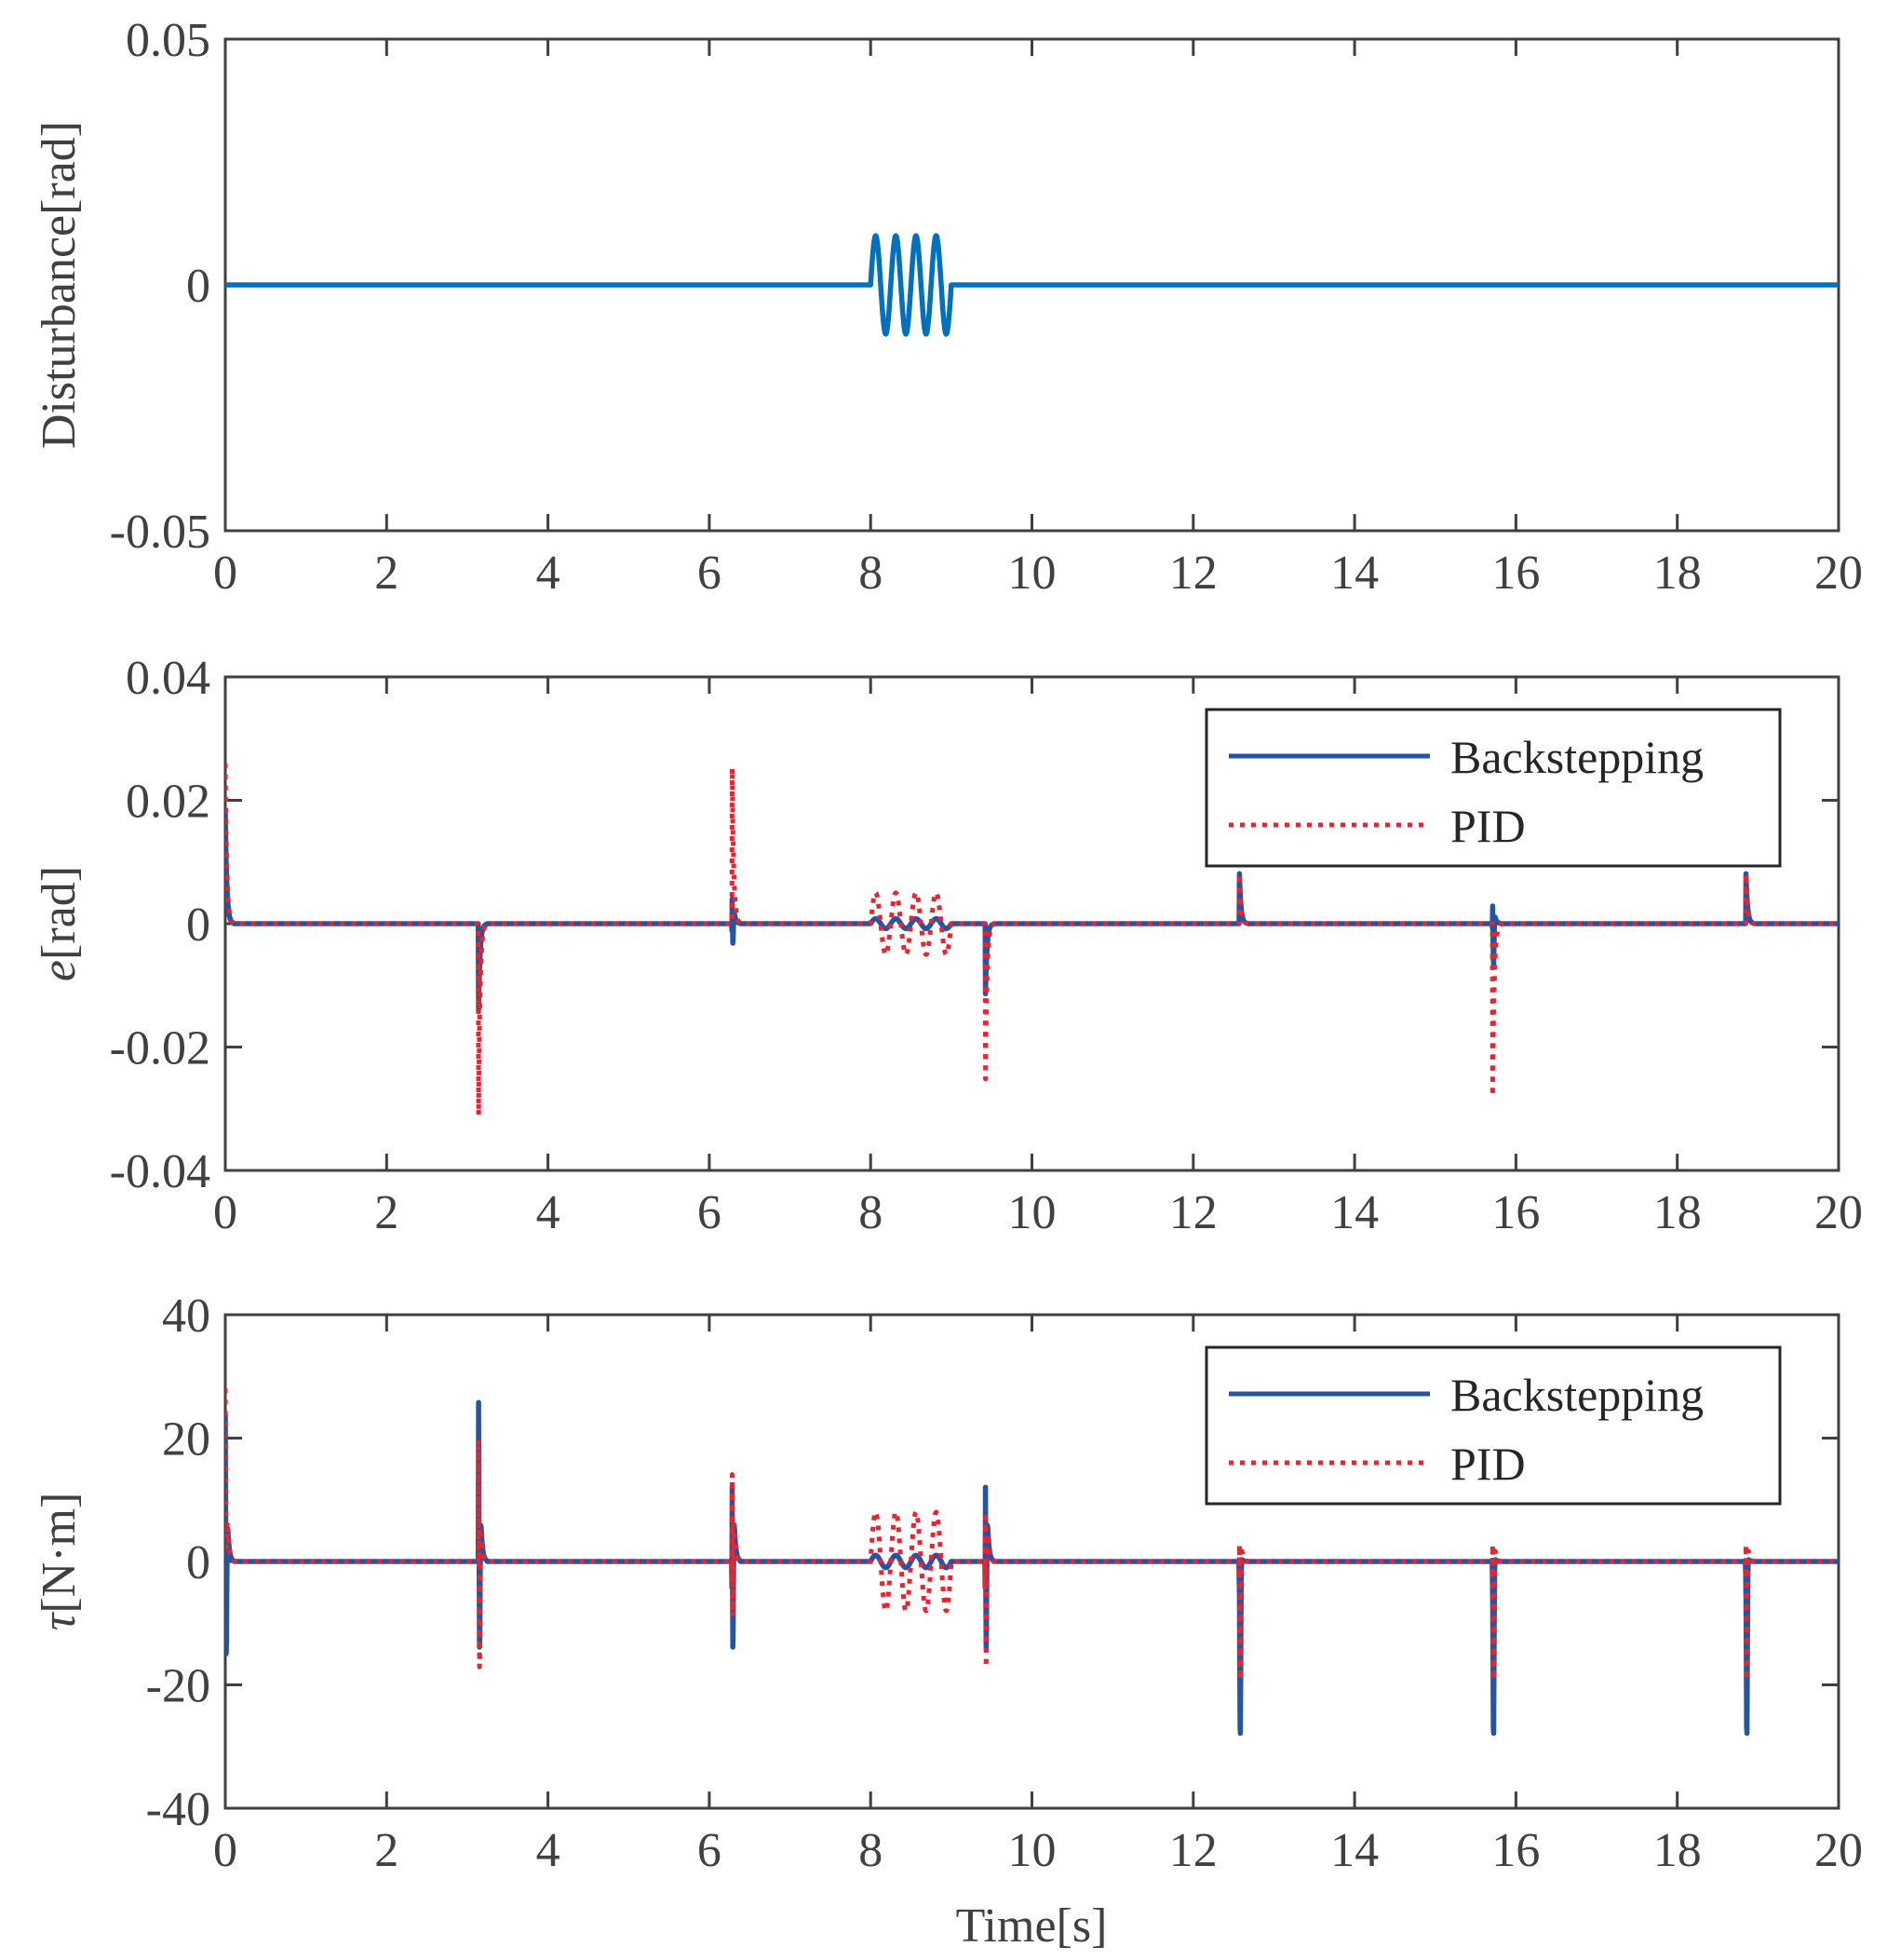  I want to click on disturbance-xtick-label: 2, so click(386, 573).